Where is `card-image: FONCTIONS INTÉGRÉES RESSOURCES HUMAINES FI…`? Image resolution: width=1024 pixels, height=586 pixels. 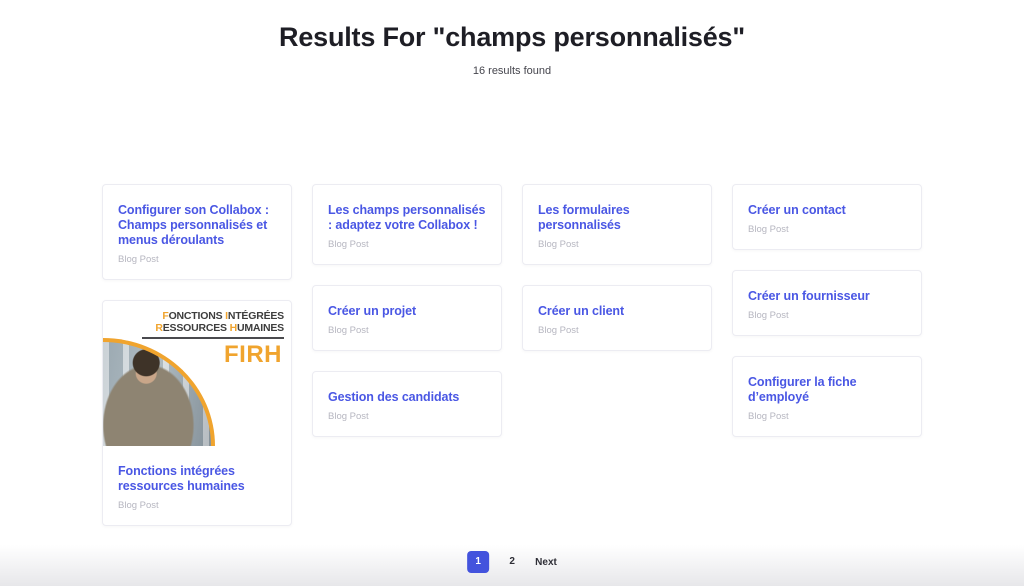
card-image: FONCTIONS INTÉGRÉES RESSOURCES HUMAINES FI… is located at coordinates (197, 373).